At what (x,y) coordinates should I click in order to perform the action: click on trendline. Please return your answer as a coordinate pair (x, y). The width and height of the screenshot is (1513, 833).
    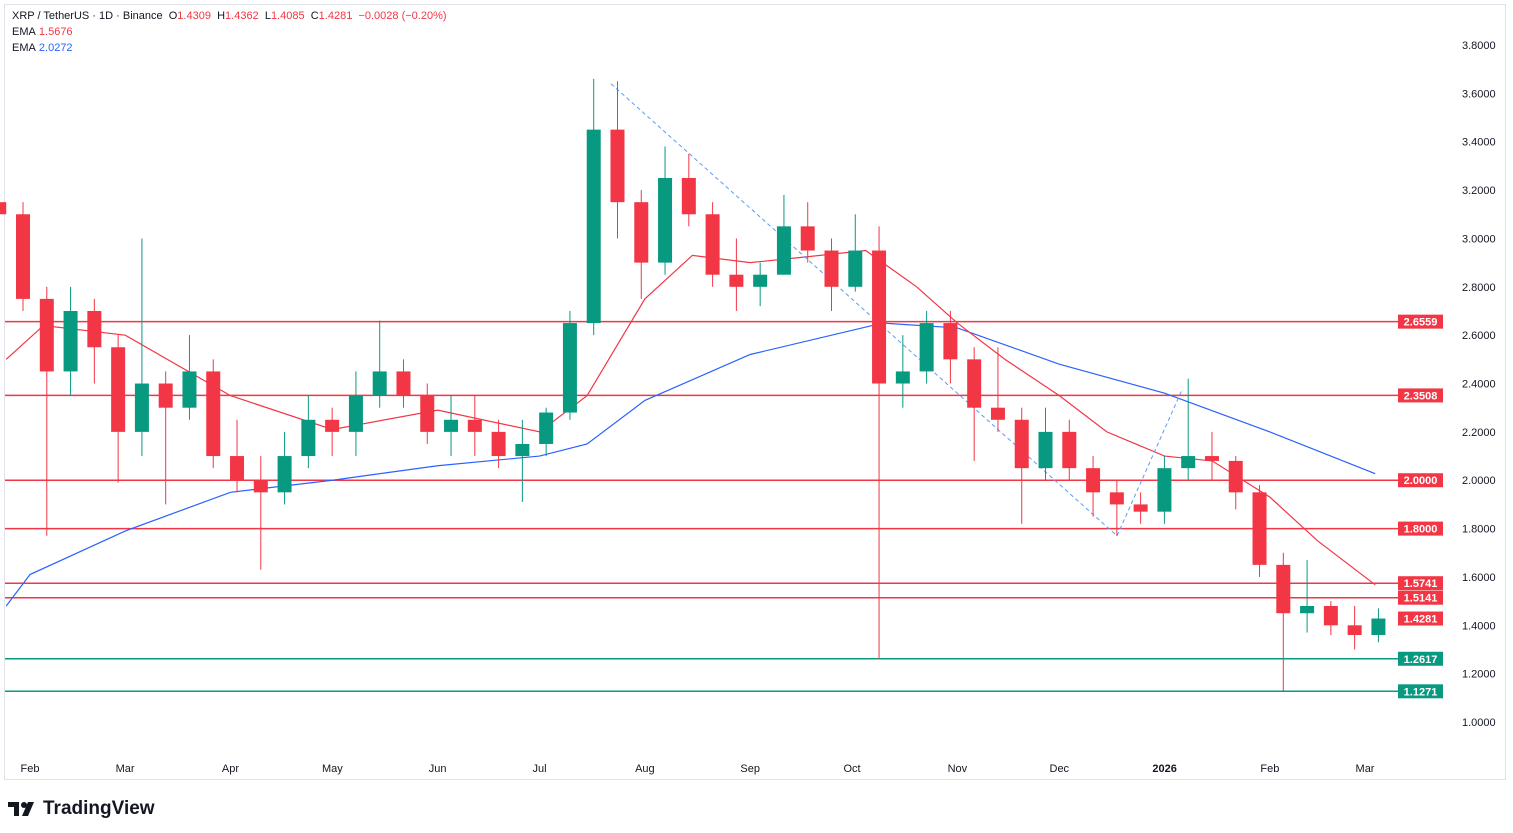
    Looking at the image, I should click on (1149, 463).